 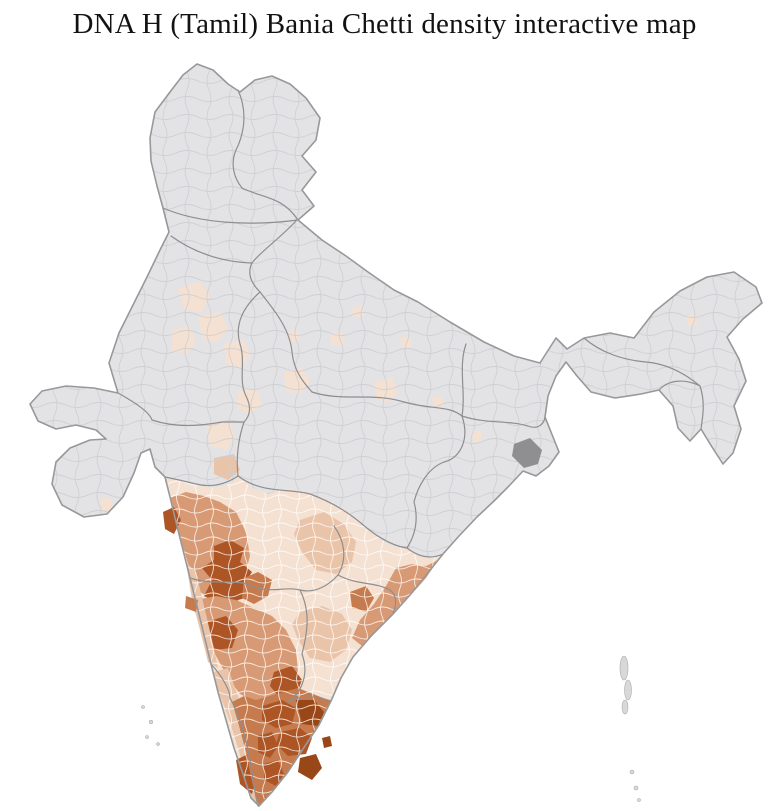 I want to click on border-mp-maharashtra, so click(x=322, y=512).